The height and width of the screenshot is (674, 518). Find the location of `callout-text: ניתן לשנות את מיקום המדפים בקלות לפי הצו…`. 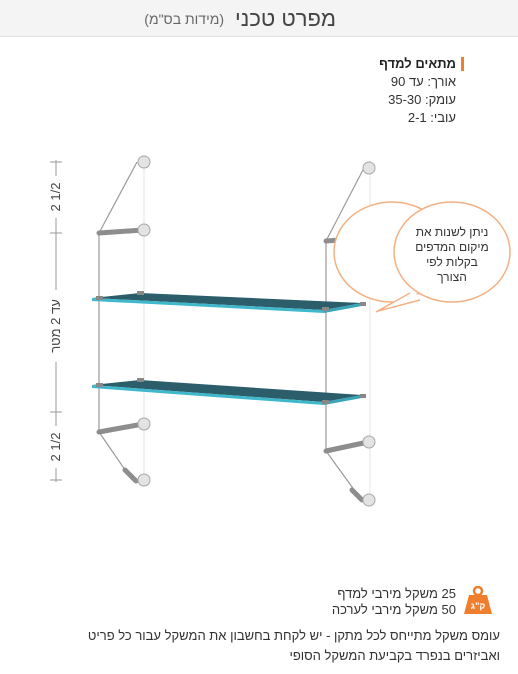

callout-text: ניתן לשנות את מיקום המדפים בקלות לפי הצו… is located at coordinates (452, 254).